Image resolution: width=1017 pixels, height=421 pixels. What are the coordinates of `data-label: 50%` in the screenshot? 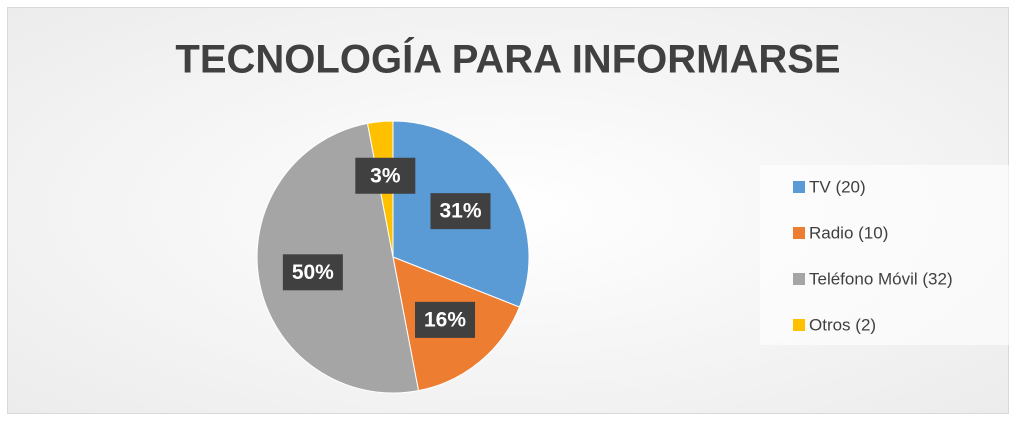 It's located at (313, 272).